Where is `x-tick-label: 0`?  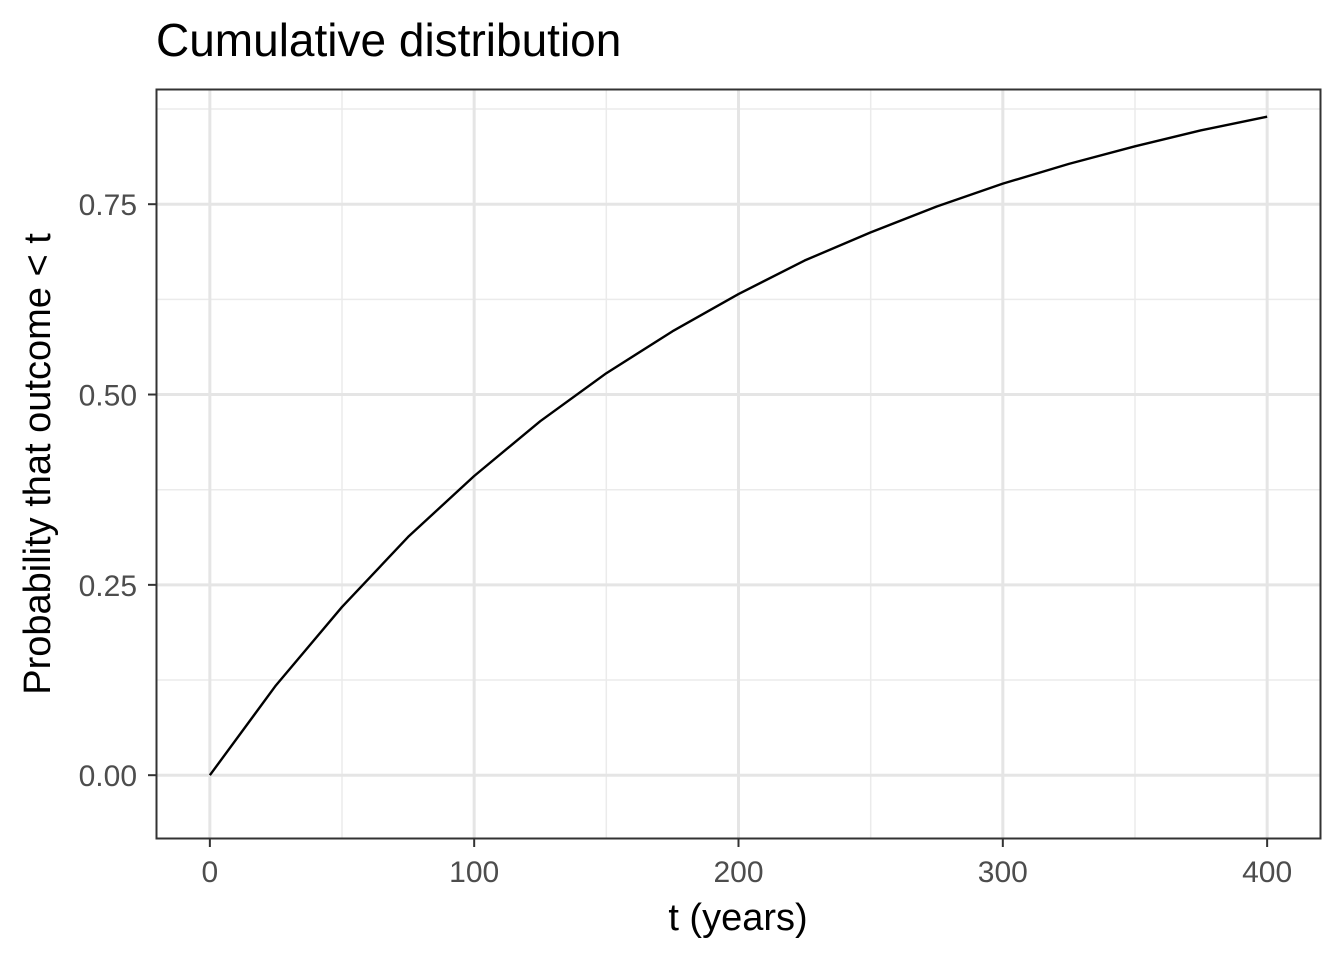
x-tick-label: 0 is located at coordinates (210, 872).